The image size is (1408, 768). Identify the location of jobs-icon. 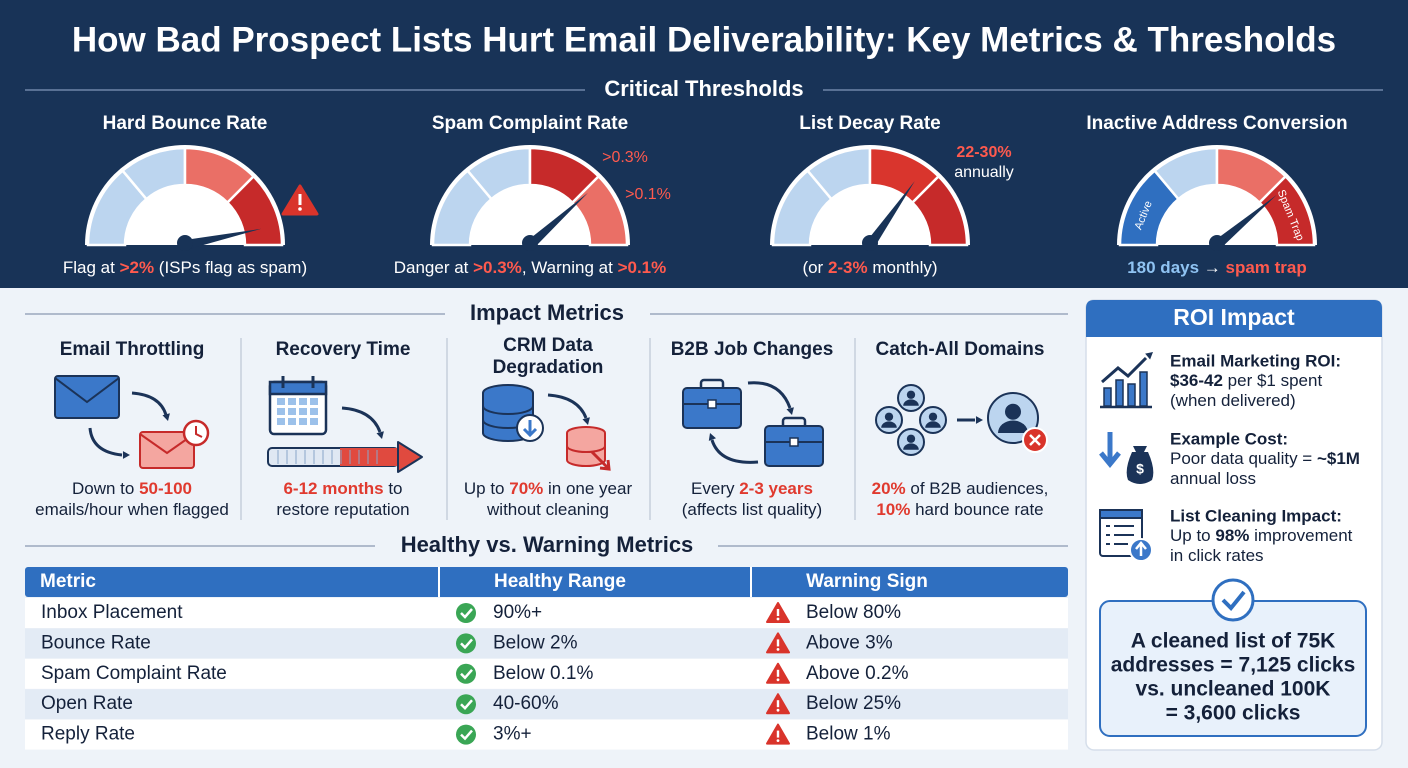
(753, 422).